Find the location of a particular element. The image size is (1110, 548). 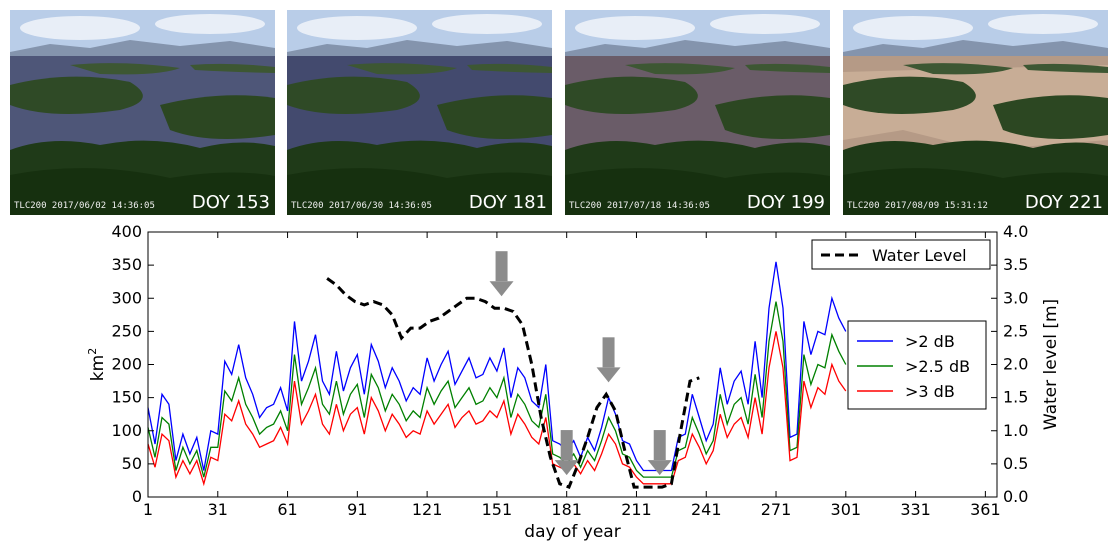

y-tick-label-right: 0.0 is located at coordinates (1015, 496).